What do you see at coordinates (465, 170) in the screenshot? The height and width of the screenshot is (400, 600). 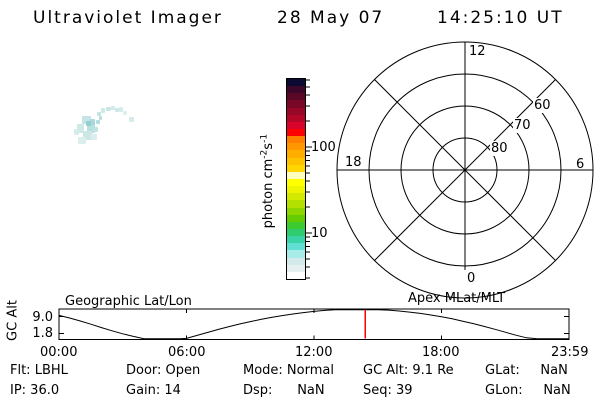 I see `polar-spoke-diag-sw-ne` at bounding box center [465, 170].